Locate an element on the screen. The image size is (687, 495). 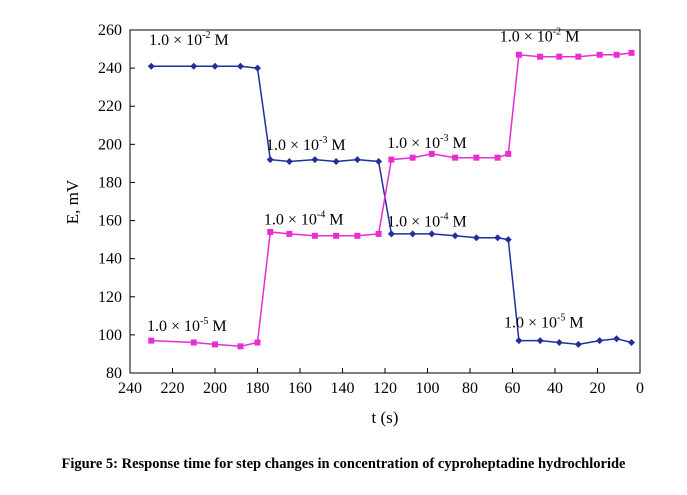
y-tick-label: 140 is located at coordinates (110, 259).